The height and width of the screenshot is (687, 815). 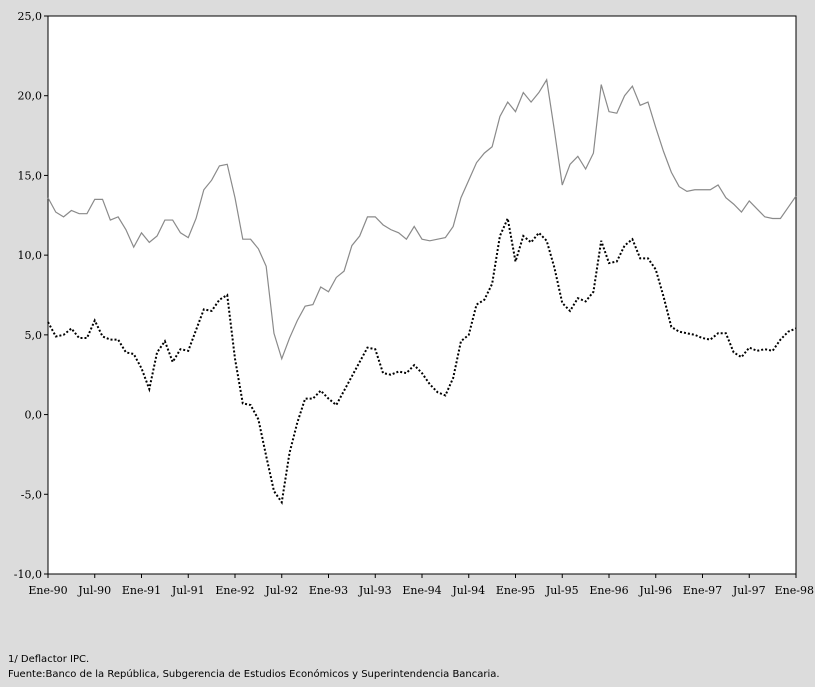 I want to click on x-tick-label: Ene-92, so click(x=234, y=590).